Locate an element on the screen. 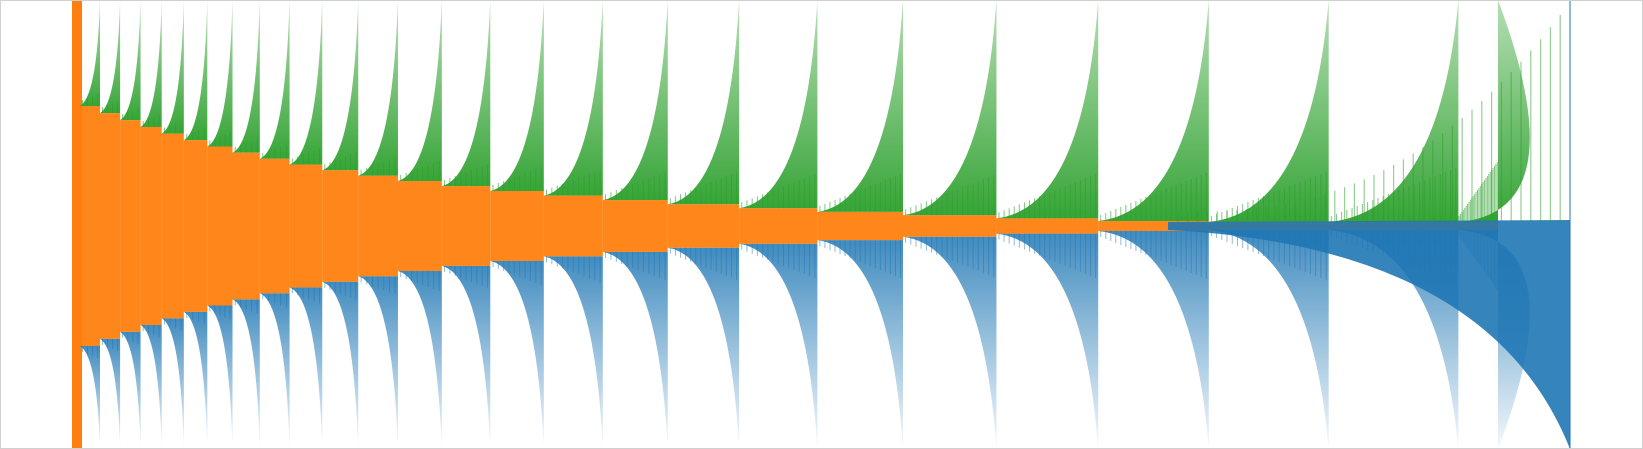  blue-final-fan is located at coordinates (1369, 334).